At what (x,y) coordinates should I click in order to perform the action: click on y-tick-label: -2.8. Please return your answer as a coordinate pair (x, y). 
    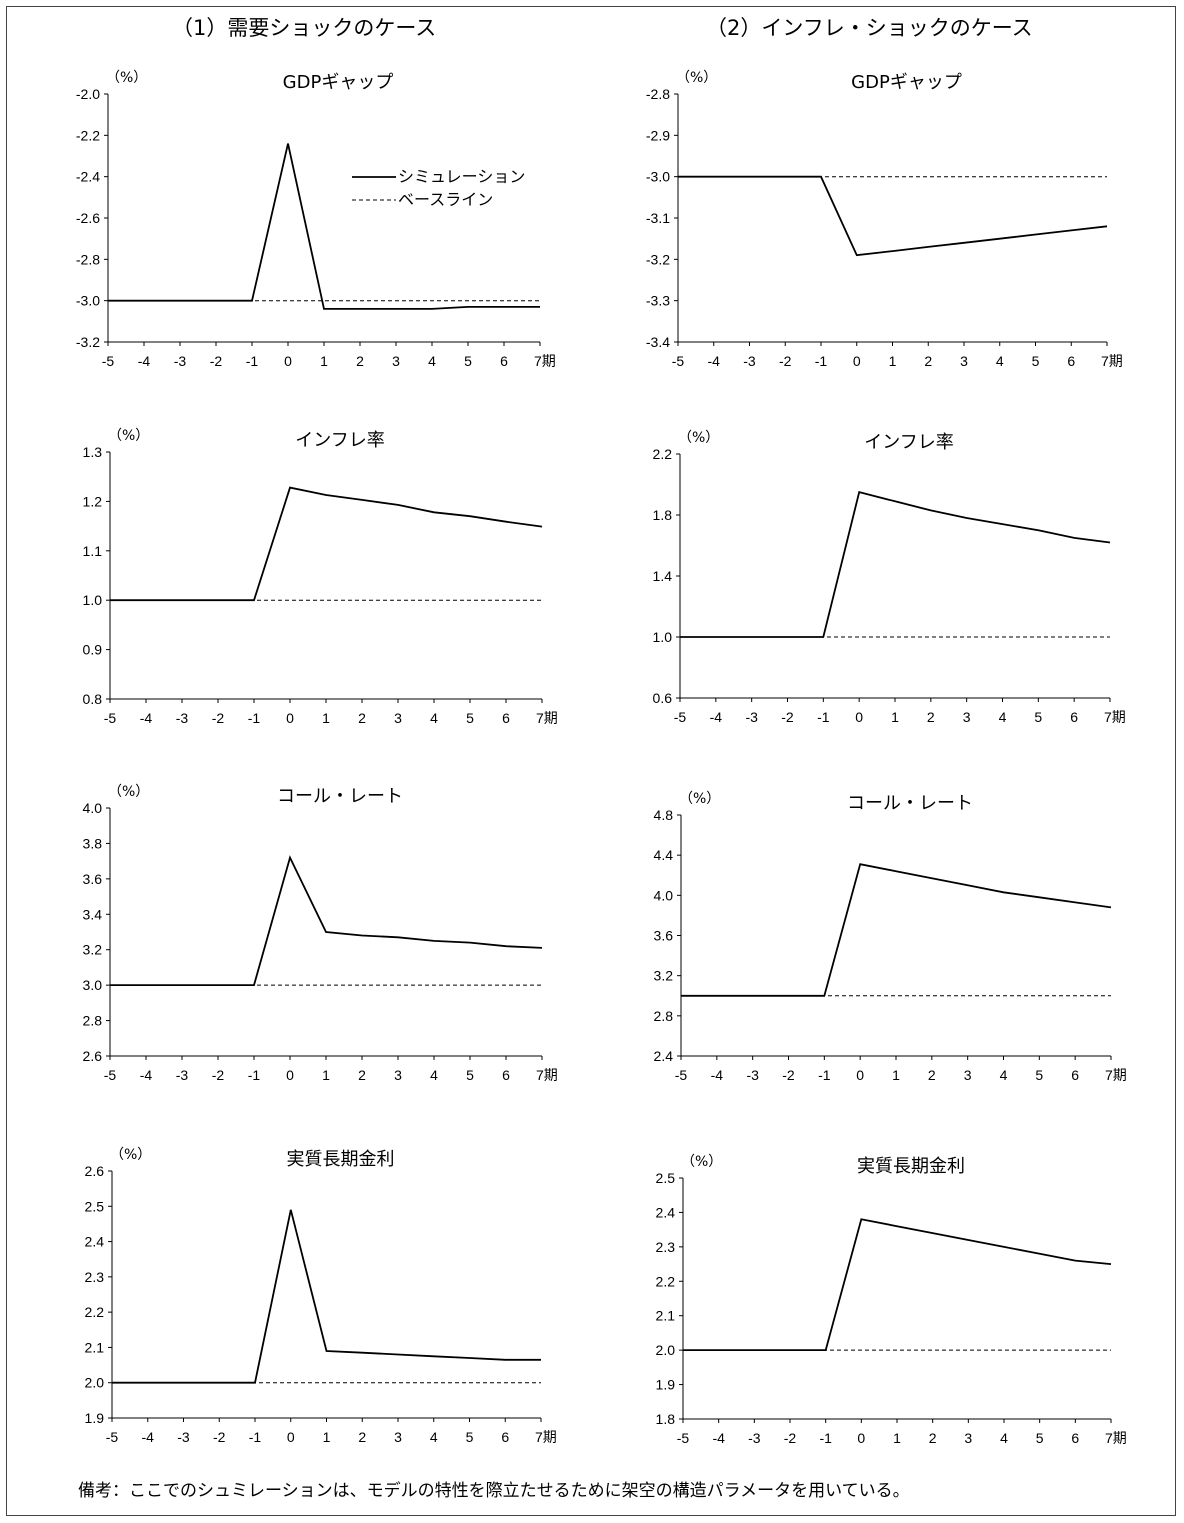
    Looking at the image, I should click on (88, 259).